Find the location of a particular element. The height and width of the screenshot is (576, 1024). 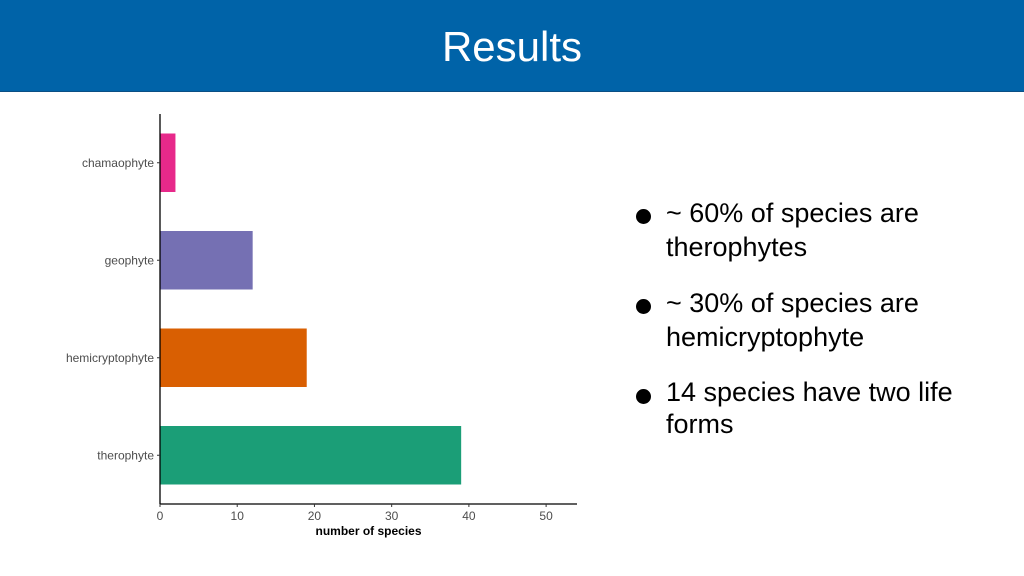

bullet-text: ~ 30% of species are hemicryptophyte is located at coordinates (792, 320).